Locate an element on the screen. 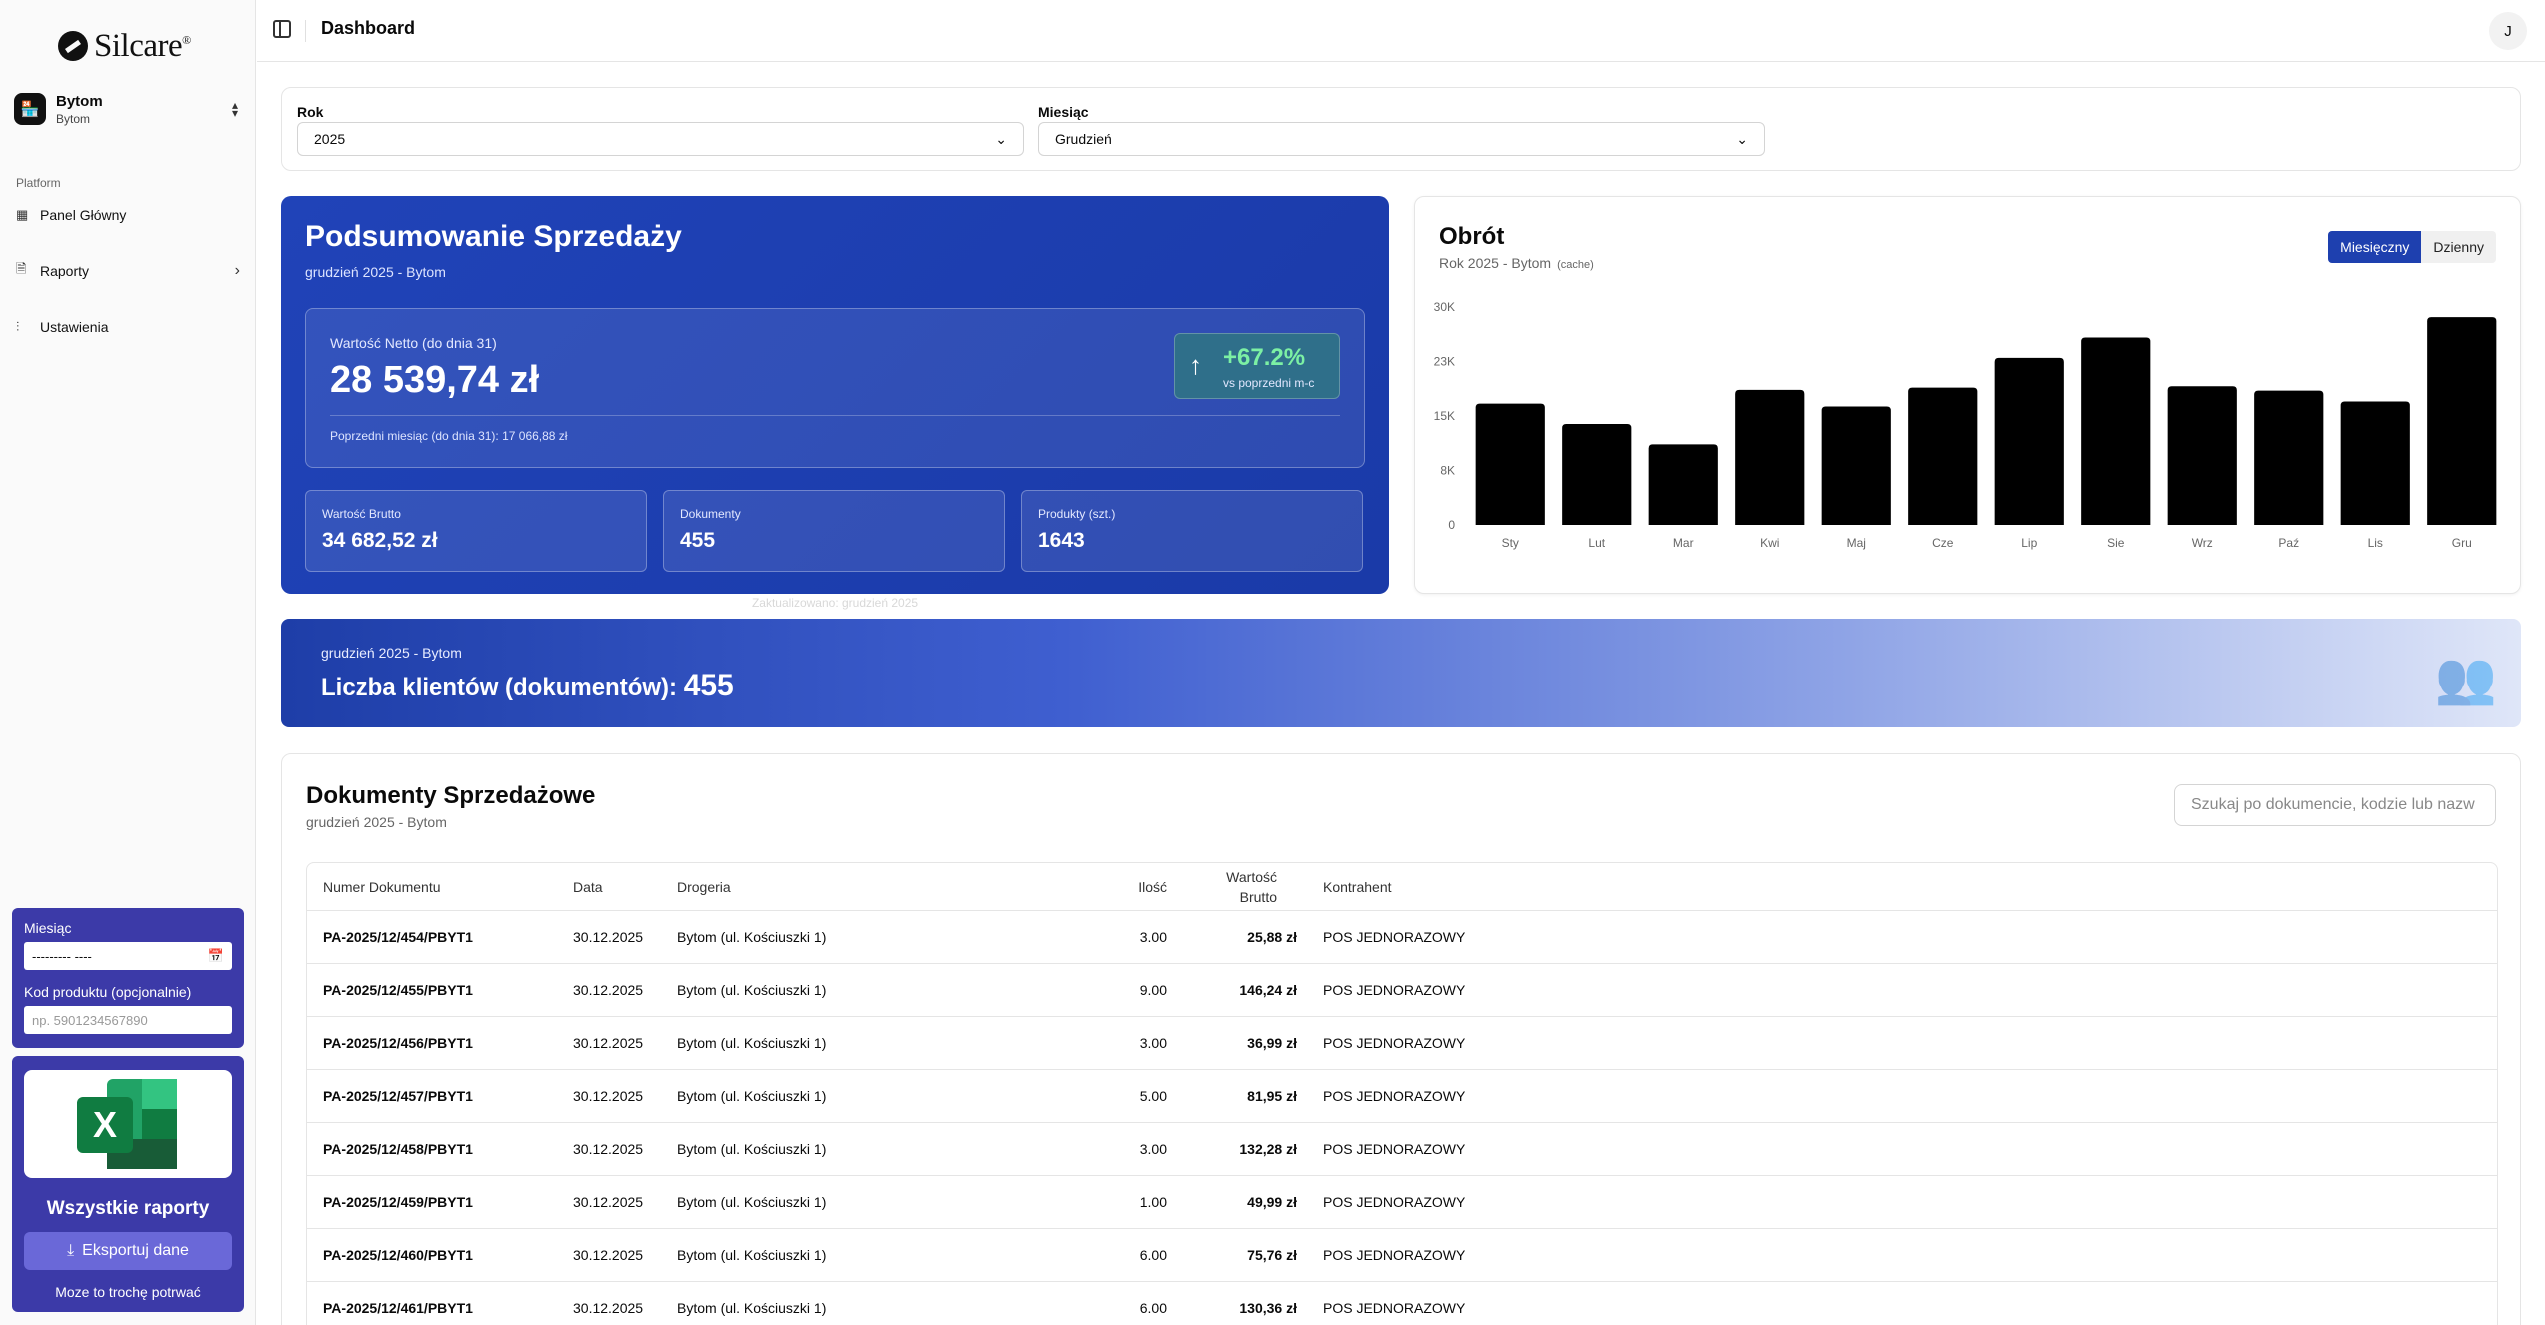 This screenshot has height=1325, width=2545. product-code-input: np. 5901234567890 is located at coordinates (128, 1020).